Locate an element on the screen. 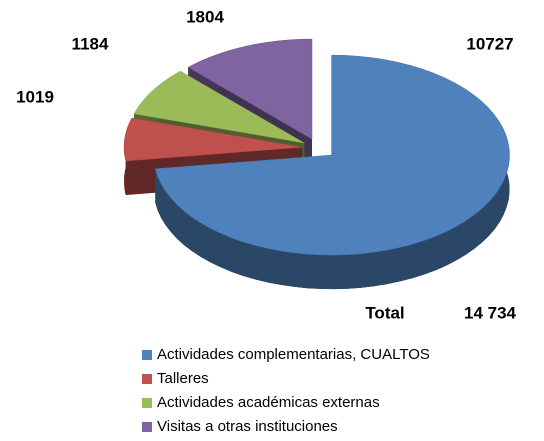 Image resolution: width=544 pixels, height=441 pixels. total-label: Total is located at coordinates (384, 312).